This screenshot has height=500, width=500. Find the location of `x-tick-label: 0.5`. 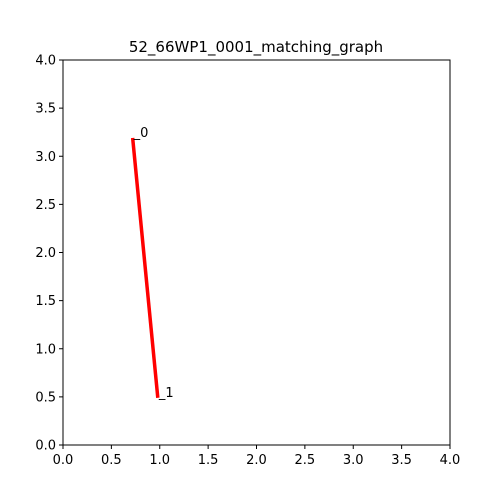

x-tick-label: 0.5 is located at coordinates (111, 460).